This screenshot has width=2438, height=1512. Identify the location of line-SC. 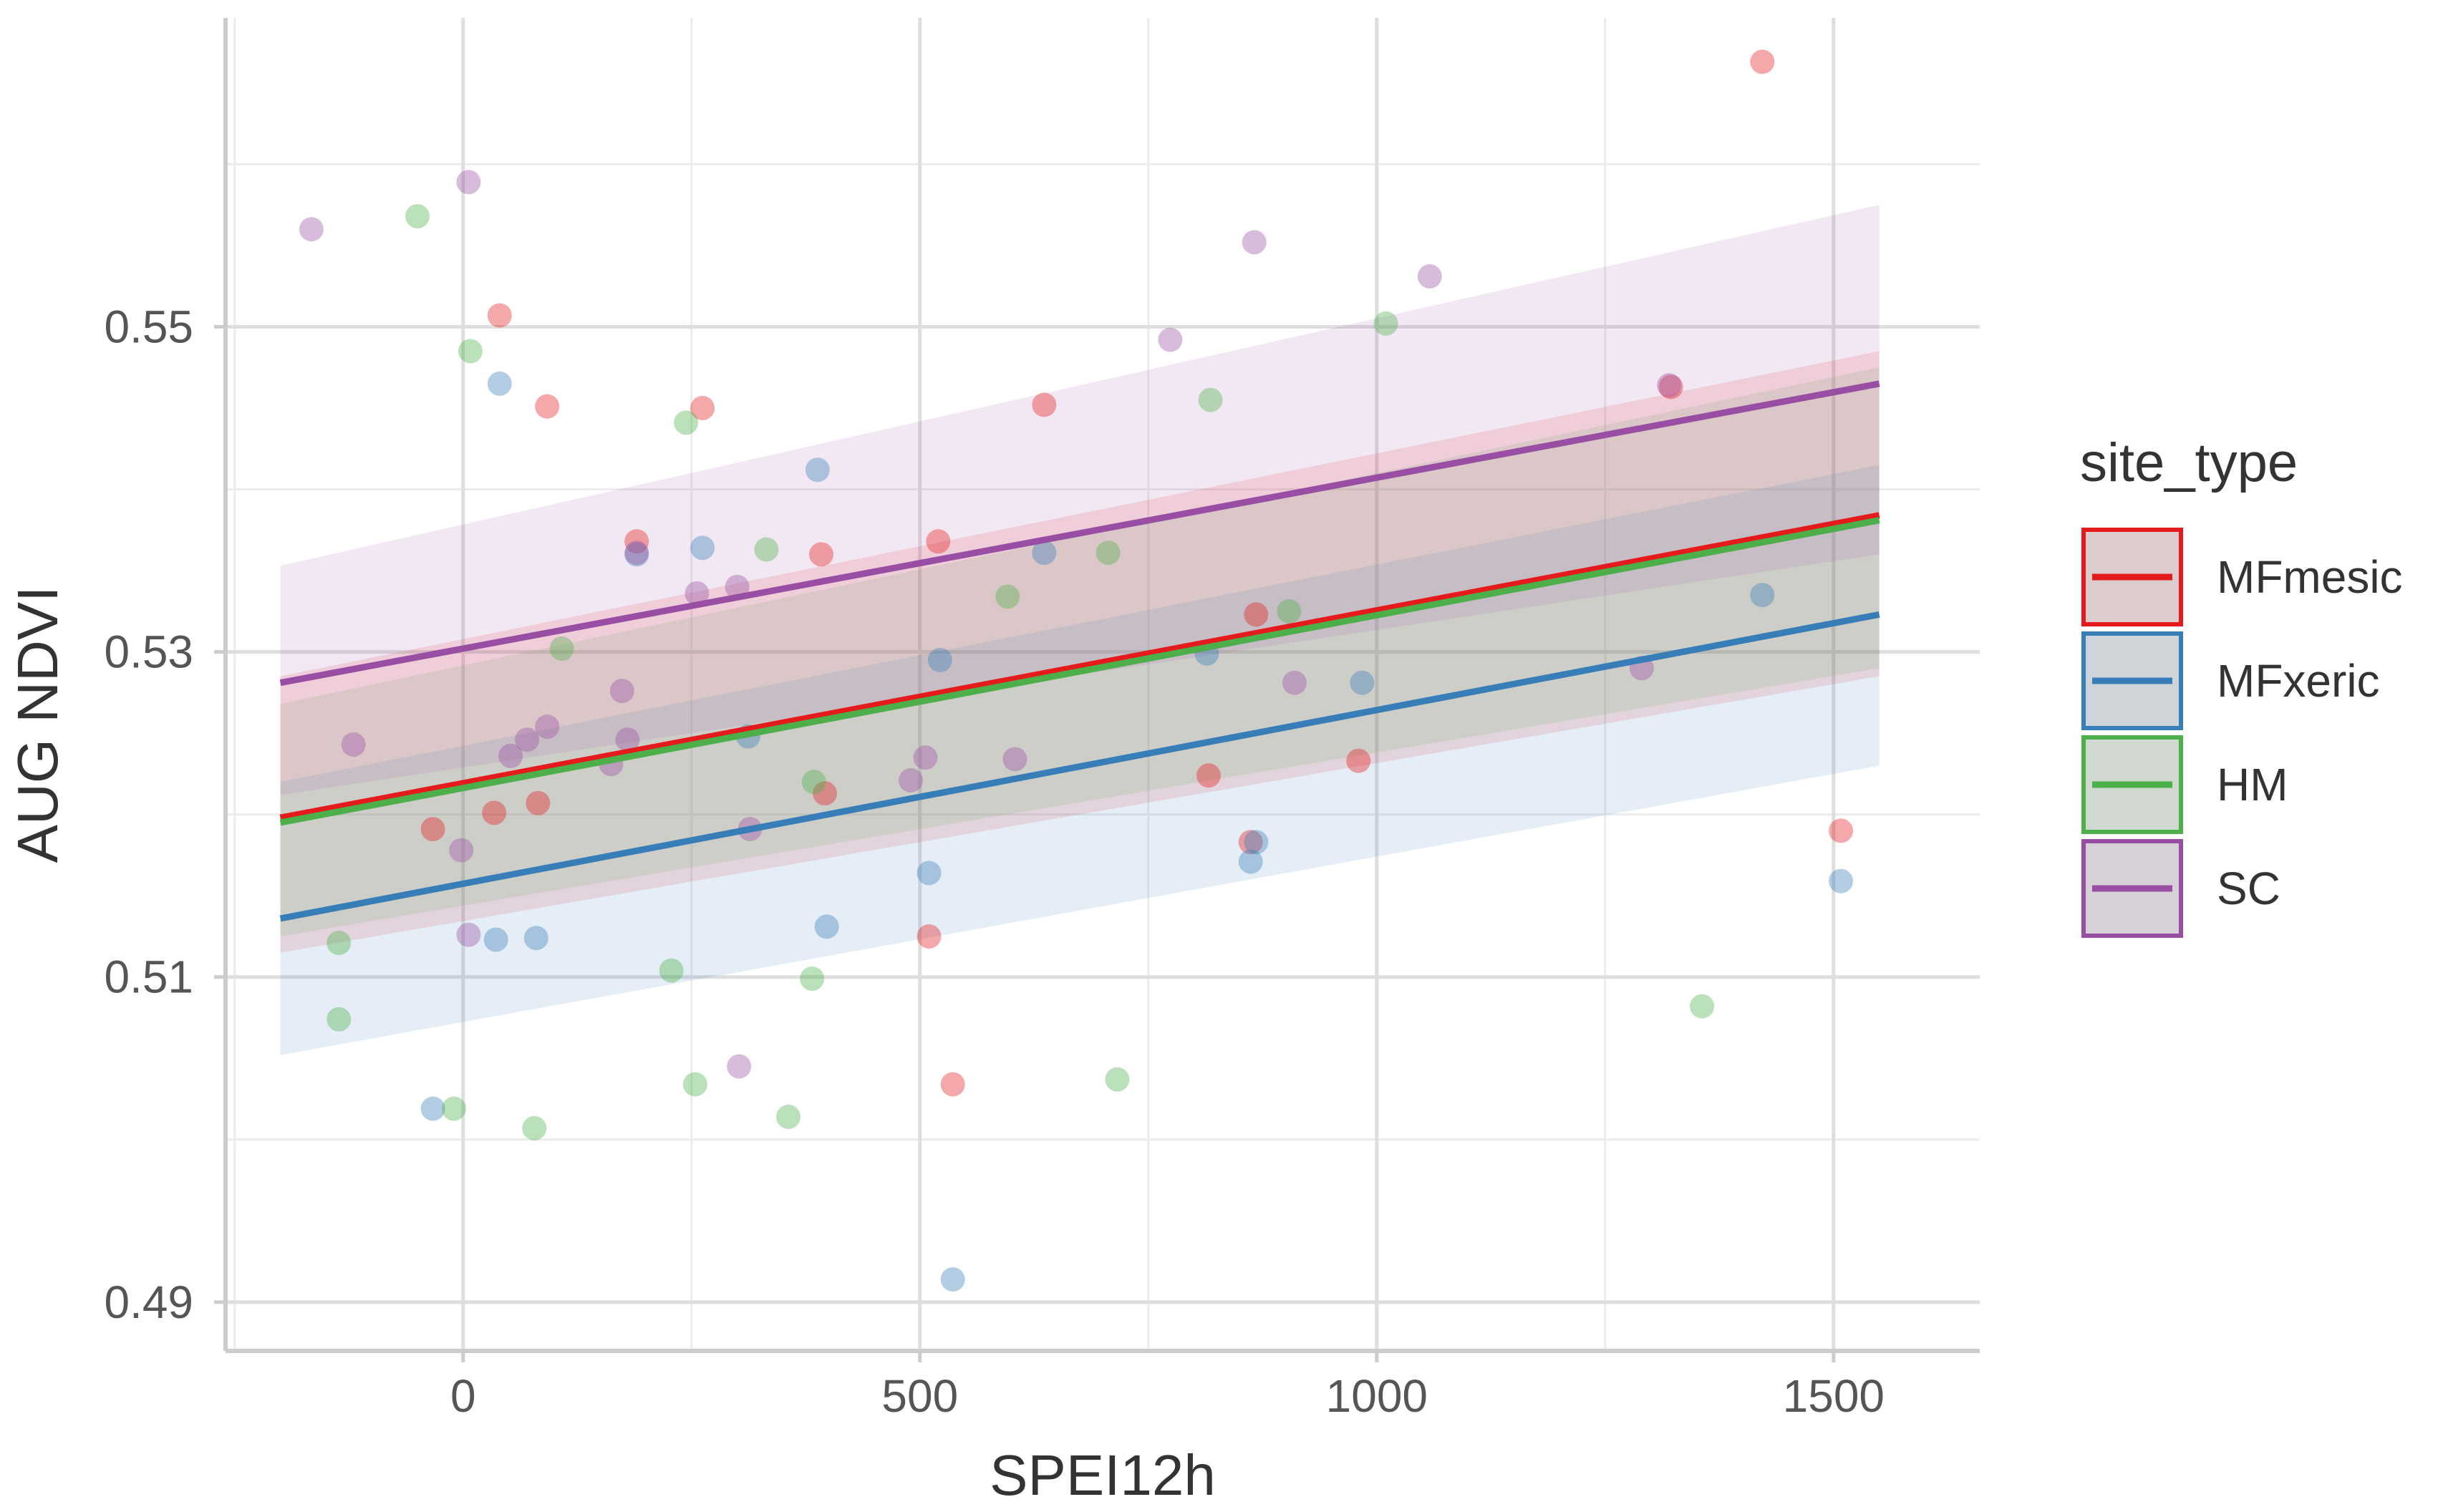
(1079, 533).